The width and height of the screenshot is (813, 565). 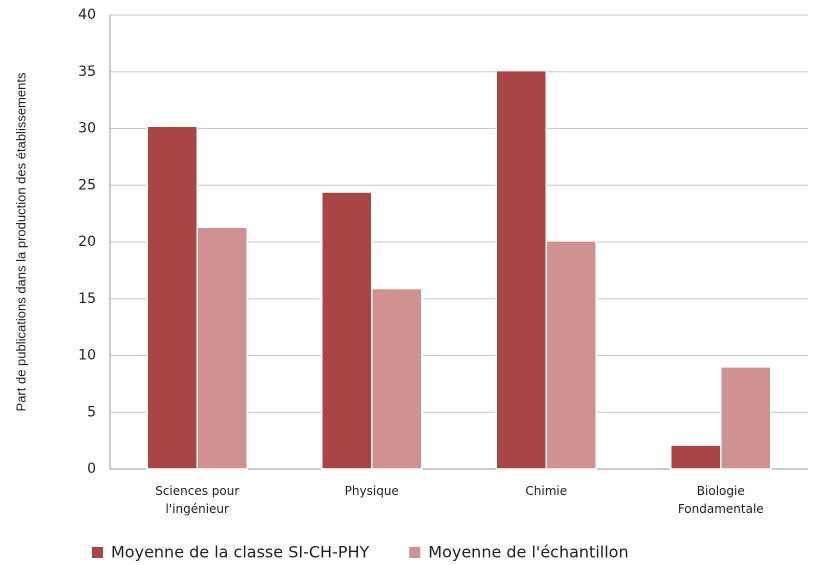 I want to click on x-tick-label: Sciences pour l'ingénieur, so click(x=197, y=500).